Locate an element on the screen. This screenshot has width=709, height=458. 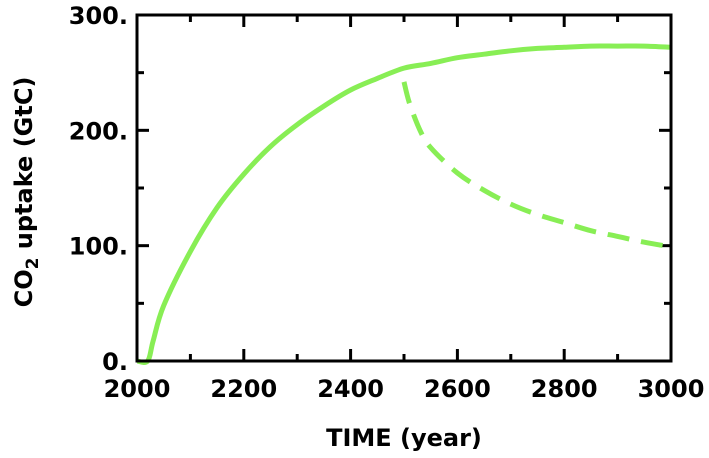
x-tick-label: 2400 is located at coordinates (350, 389).